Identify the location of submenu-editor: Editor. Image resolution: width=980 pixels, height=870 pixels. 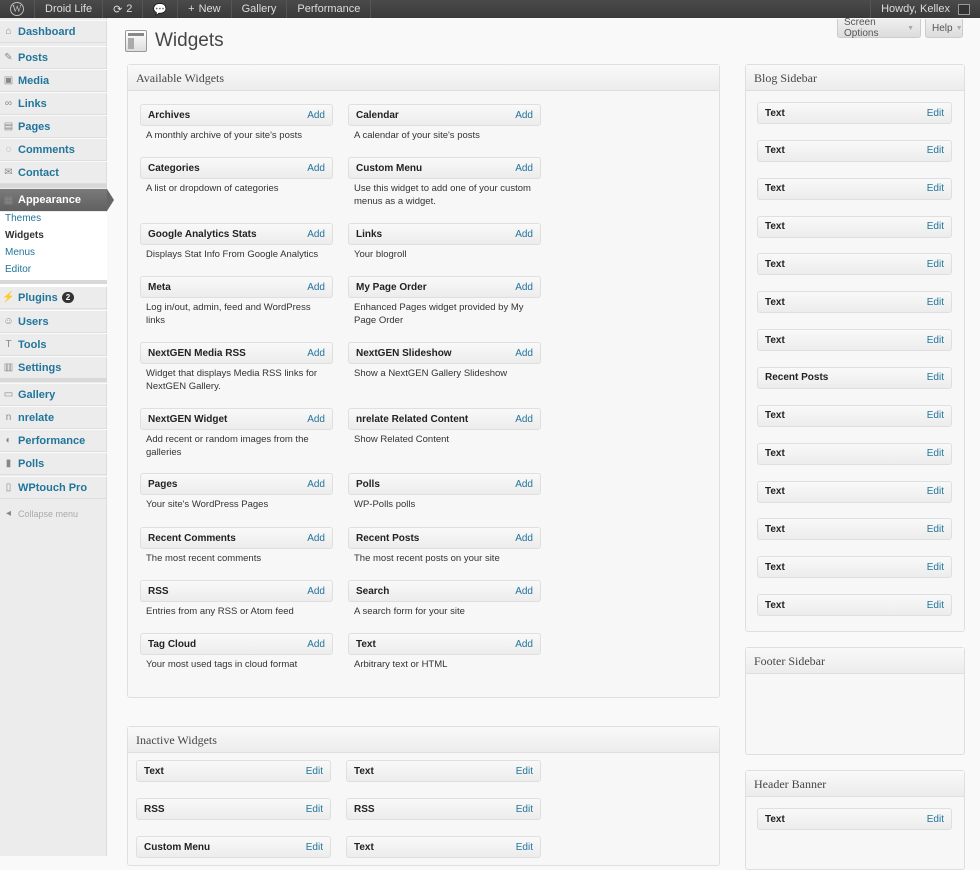
(18, 269).